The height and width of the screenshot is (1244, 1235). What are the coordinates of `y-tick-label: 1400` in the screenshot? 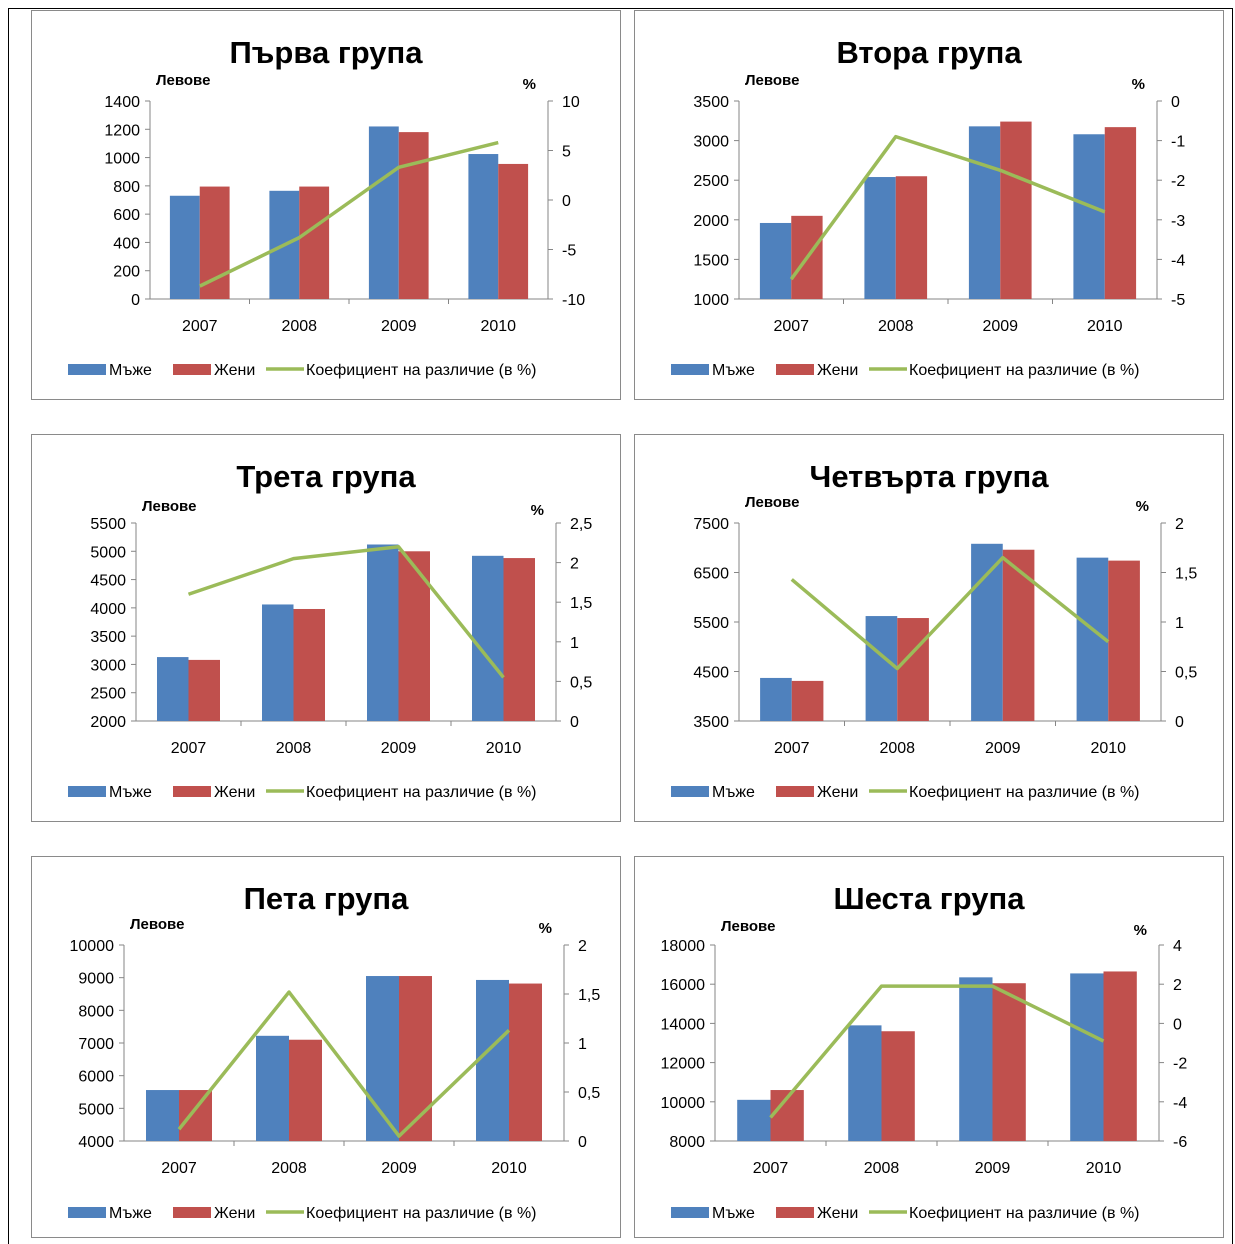 It's located at (122, 102).